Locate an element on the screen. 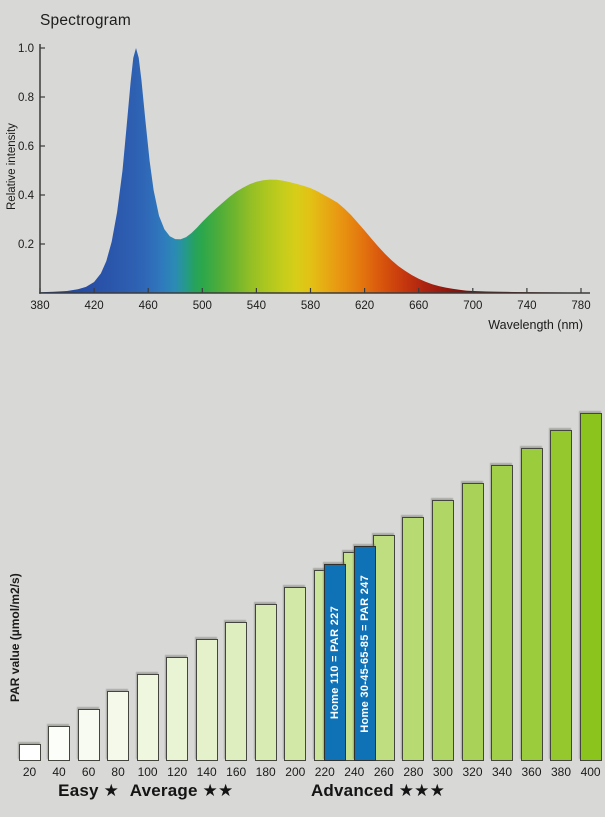 This screenshot has height=817, width=605. x-tick-label: 700 is located at coordinates (472, 306).